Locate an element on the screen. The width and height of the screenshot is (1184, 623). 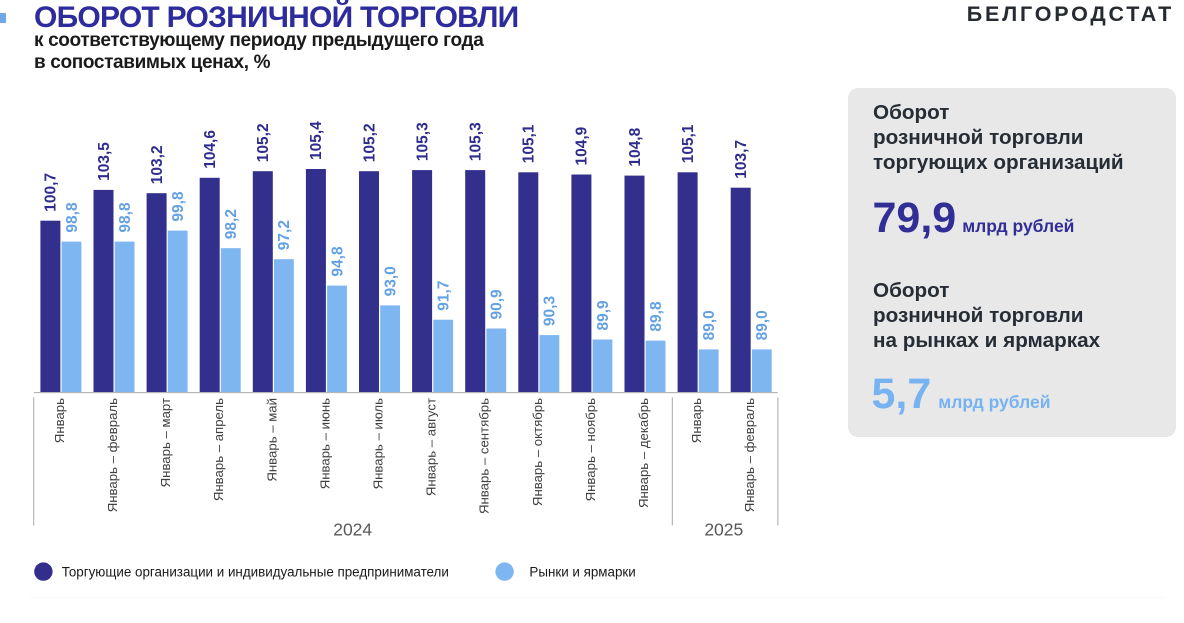
svg-text: 103,5 is located at coordinates (104, 161).